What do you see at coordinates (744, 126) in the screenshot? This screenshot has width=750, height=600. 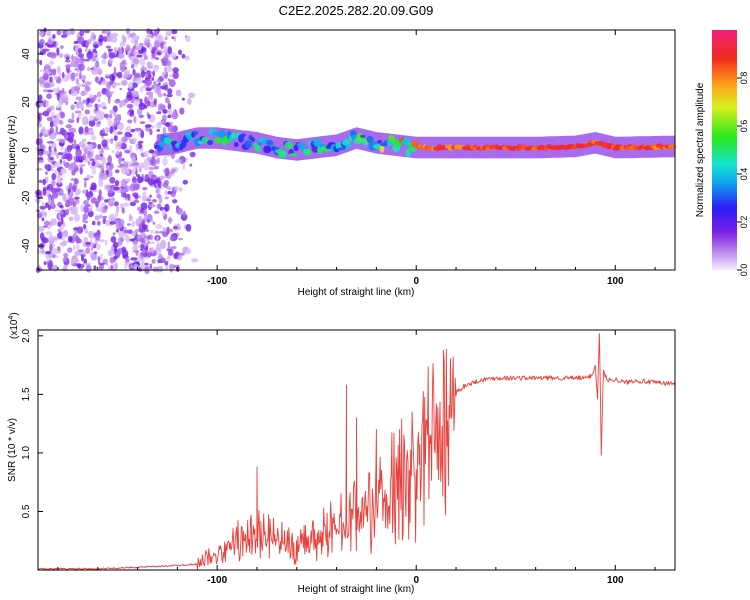 I see `colorbar-tick-label: 0.6` at bounding box center [744, 126].